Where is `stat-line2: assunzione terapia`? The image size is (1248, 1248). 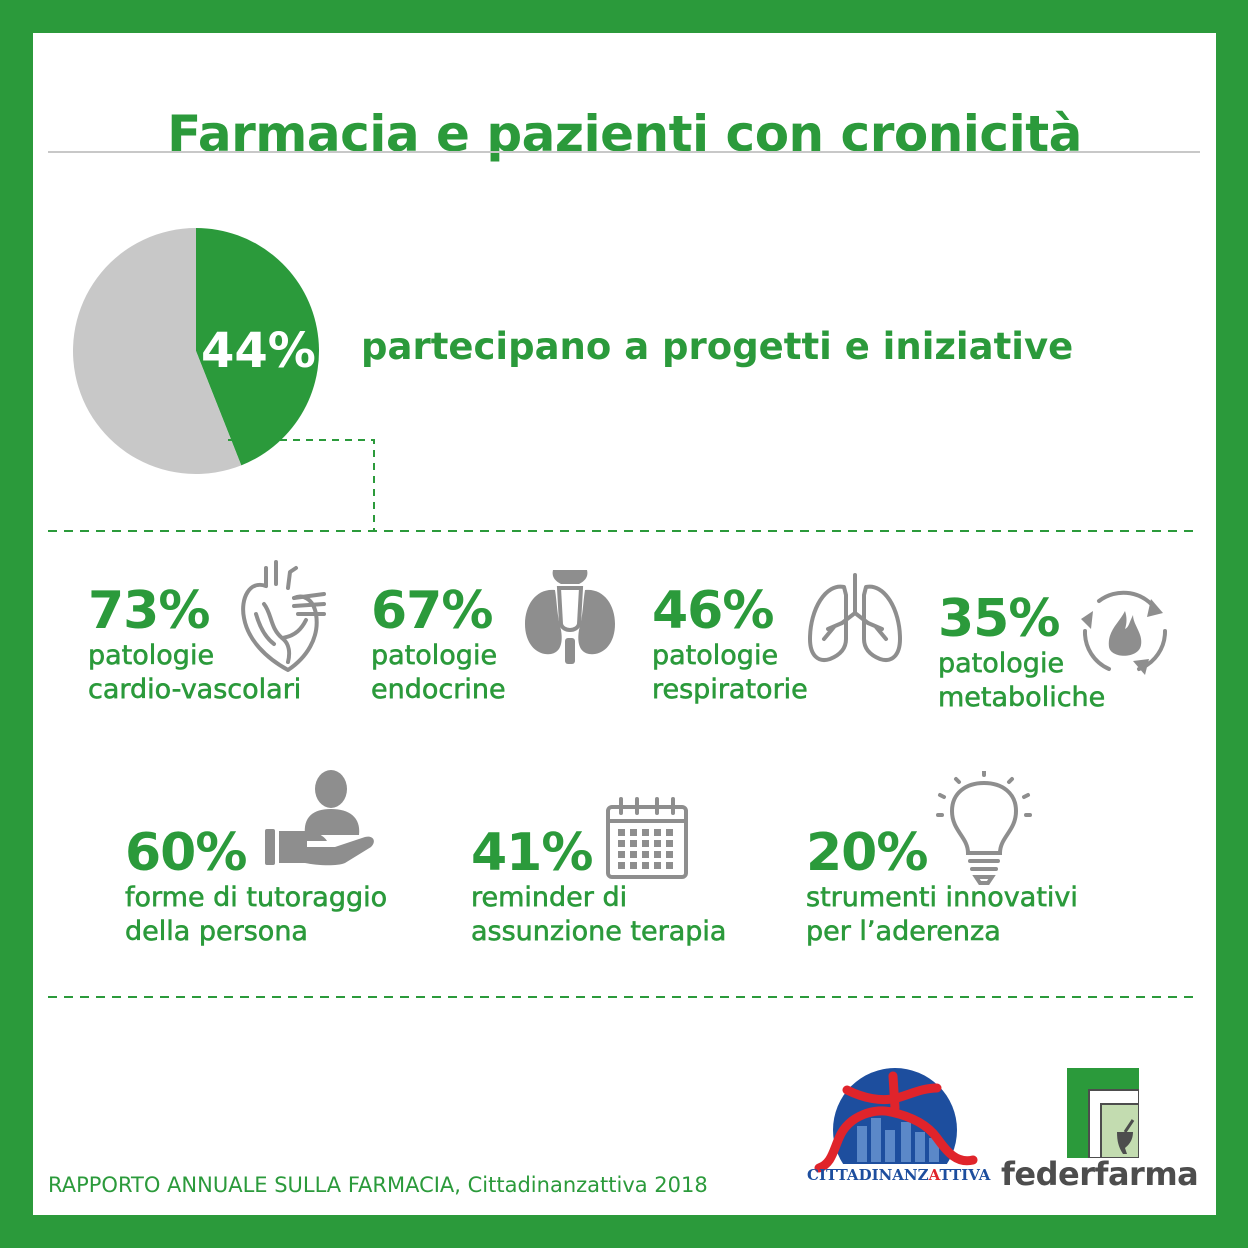
stat-line2: assunzione terapia is located at coordinates (599, 932).